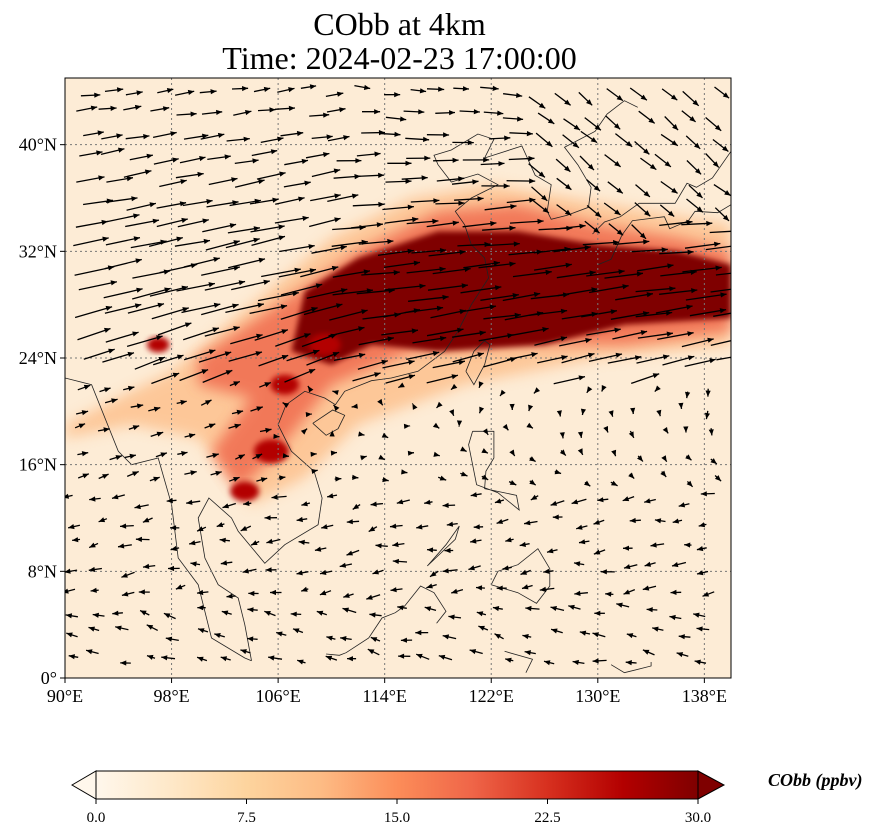  Describe the element at coordinates (42, 571) in the screenshot. I see `lat-tick-label: 8°N` at that location.